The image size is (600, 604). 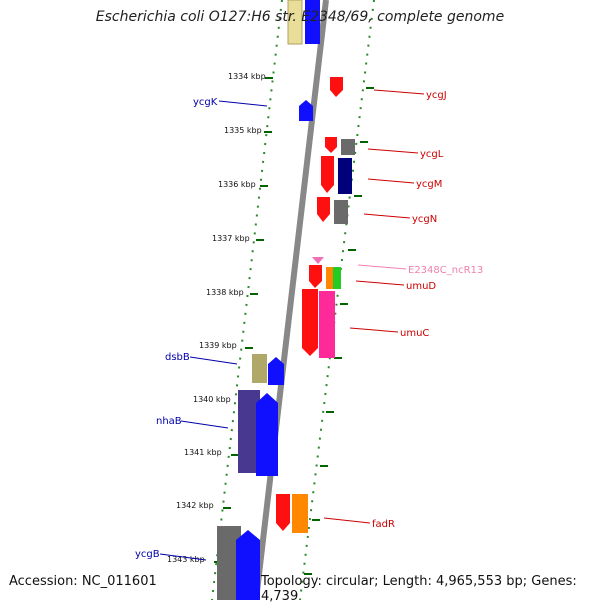 I want to click on gene-label-ycgk: ycgK, so click(x=205, y=102).